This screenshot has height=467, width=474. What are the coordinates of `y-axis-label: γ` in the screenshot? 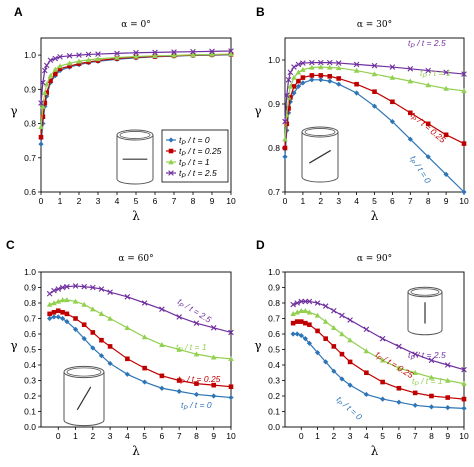 It's located at (13, 111).